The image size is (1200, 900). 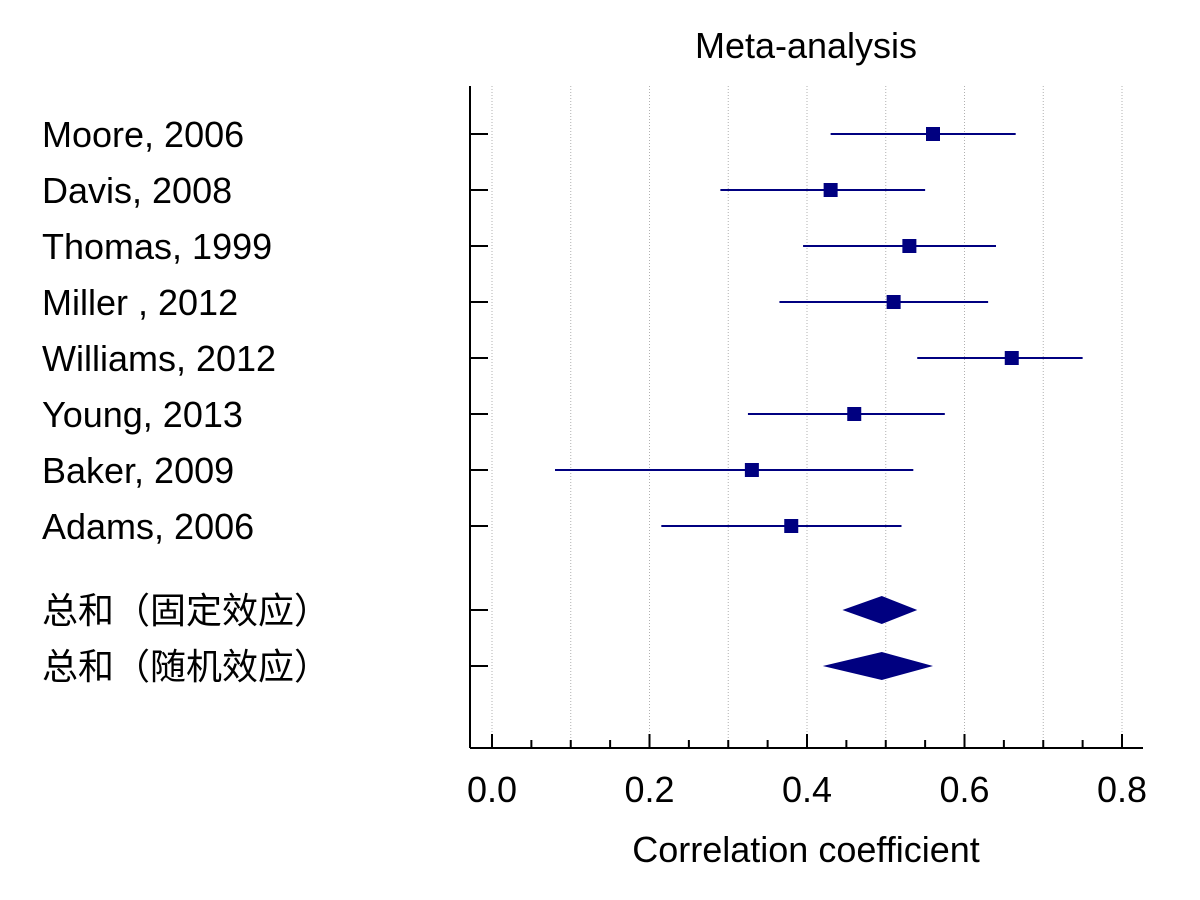 What do you see at coordinates (138, 470) in the screenshot?
I see `study-label: Baker, 2009` at bounding box center [138, 470].